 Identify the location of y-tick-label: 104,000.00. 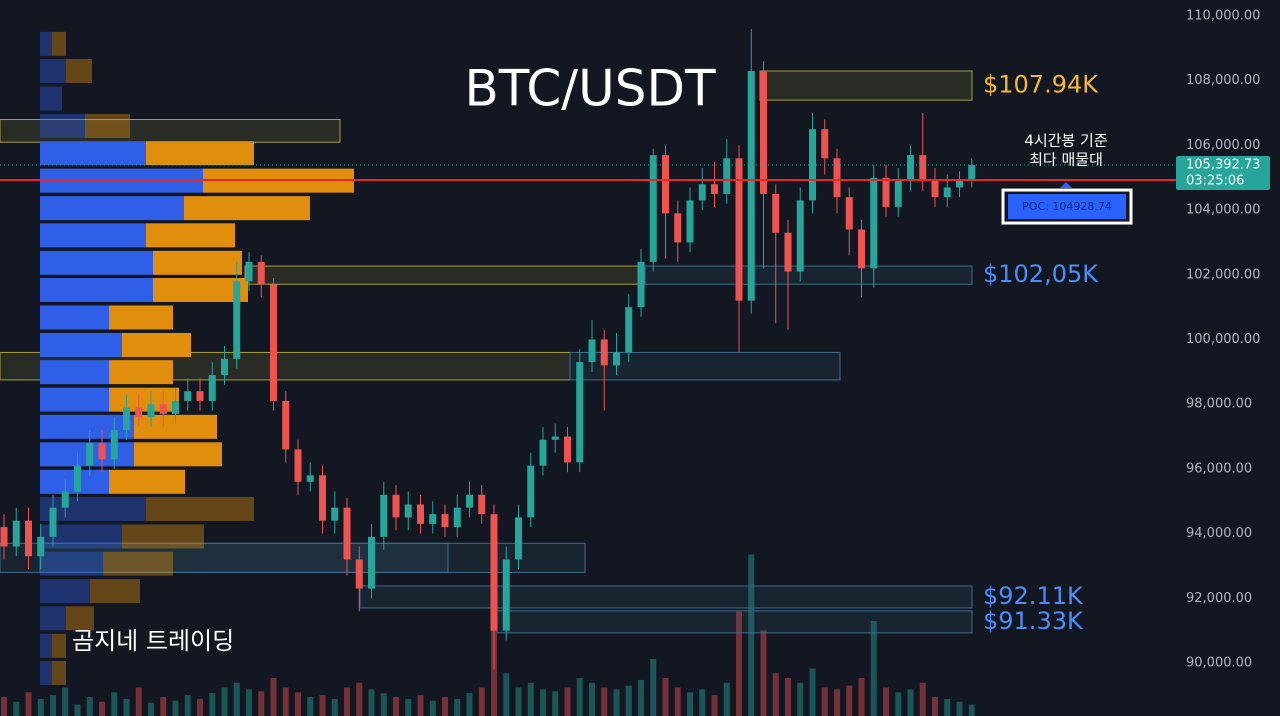
(1223, 210).